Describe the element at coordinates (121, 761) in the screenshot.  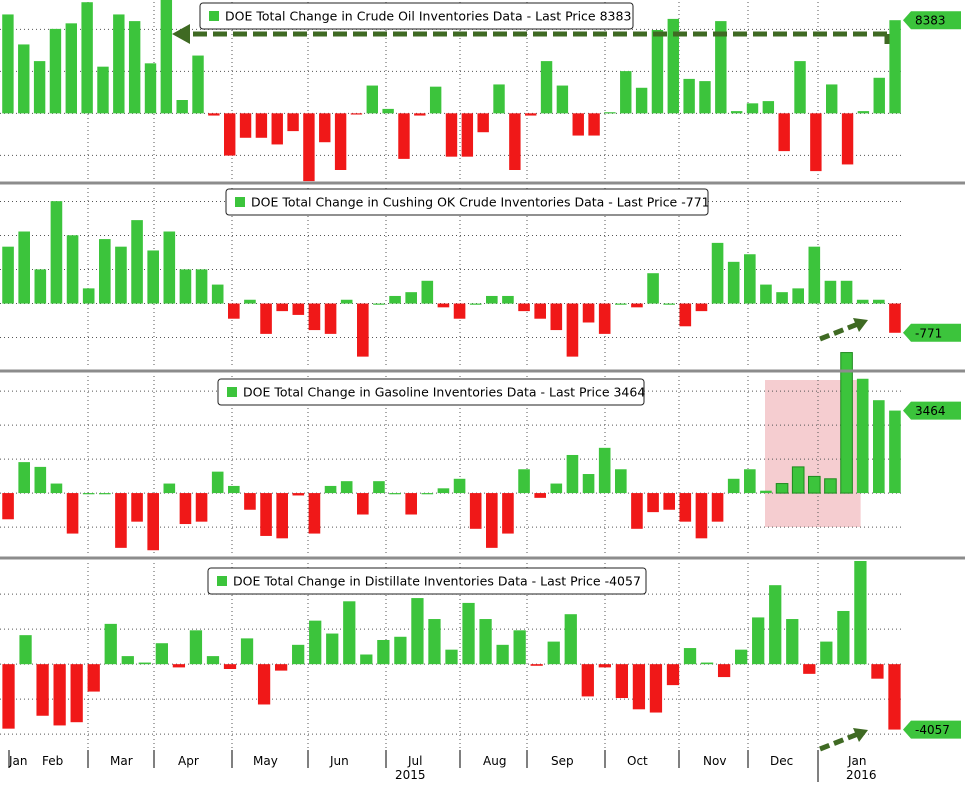
I see `month-tick-label: Mar` at that location.